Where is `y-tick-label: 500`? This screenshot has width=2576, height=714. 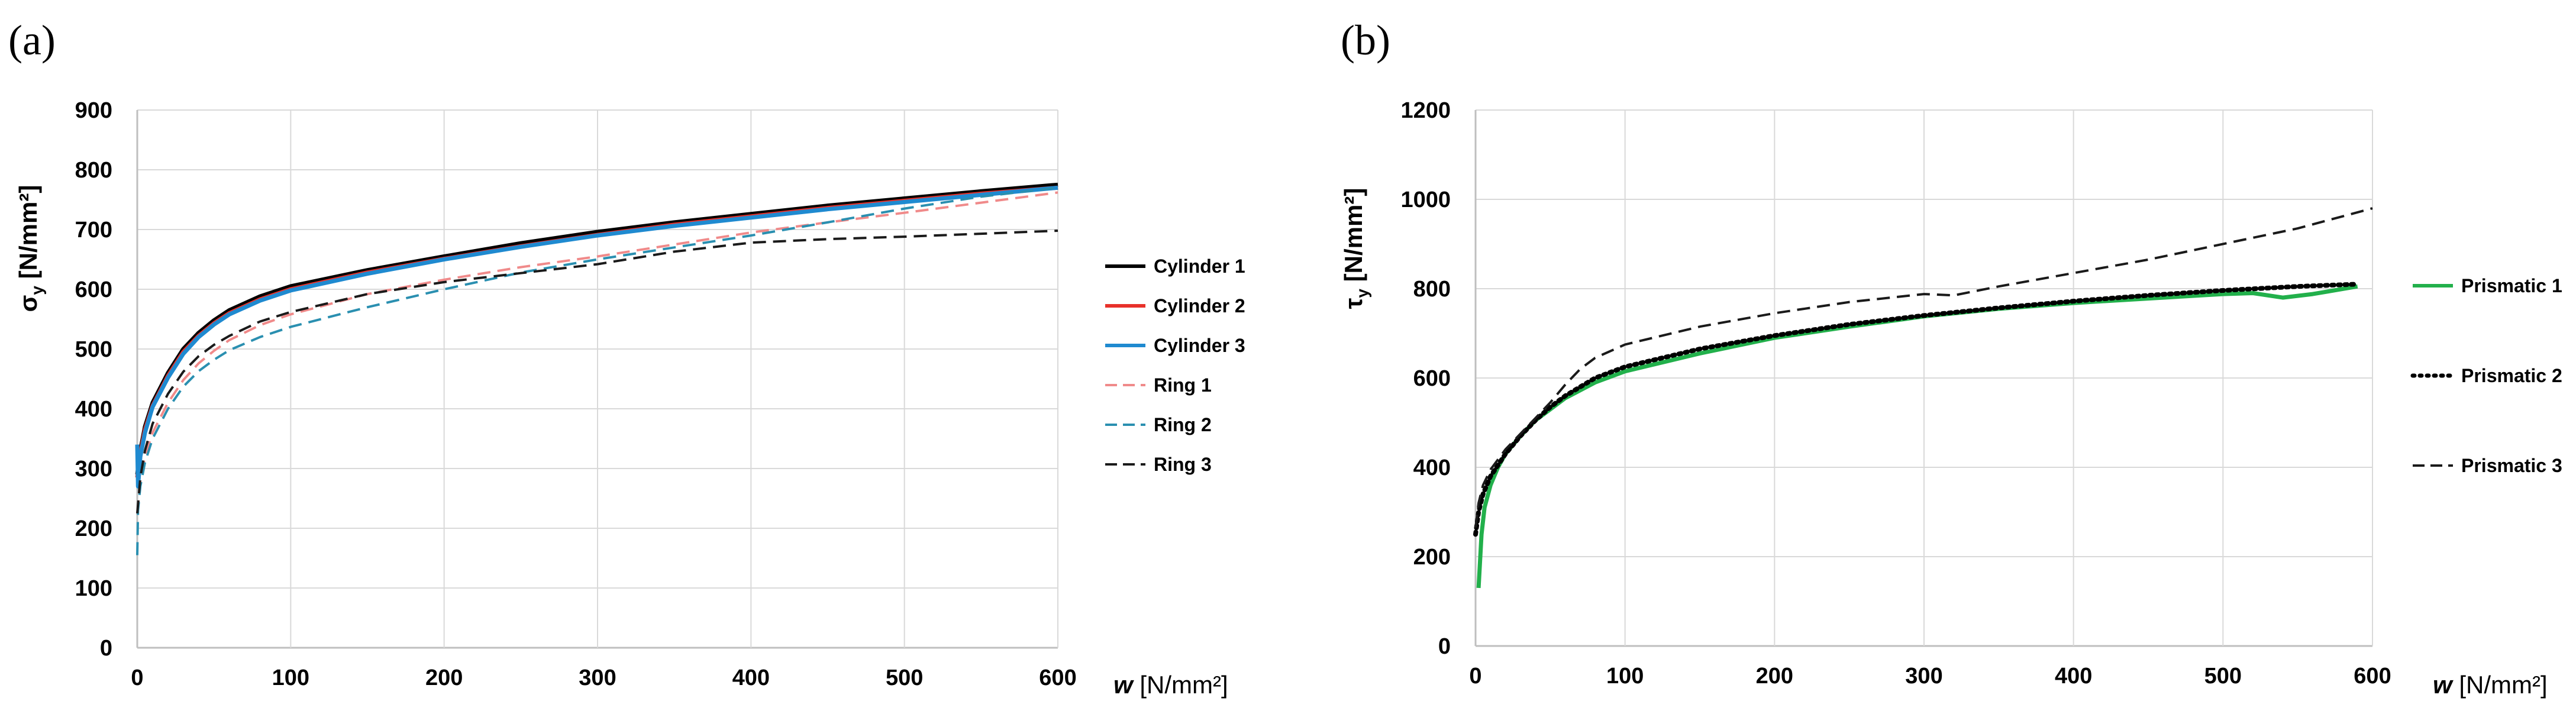 y-tick-label: 500 is located at coordinates (93, 349).